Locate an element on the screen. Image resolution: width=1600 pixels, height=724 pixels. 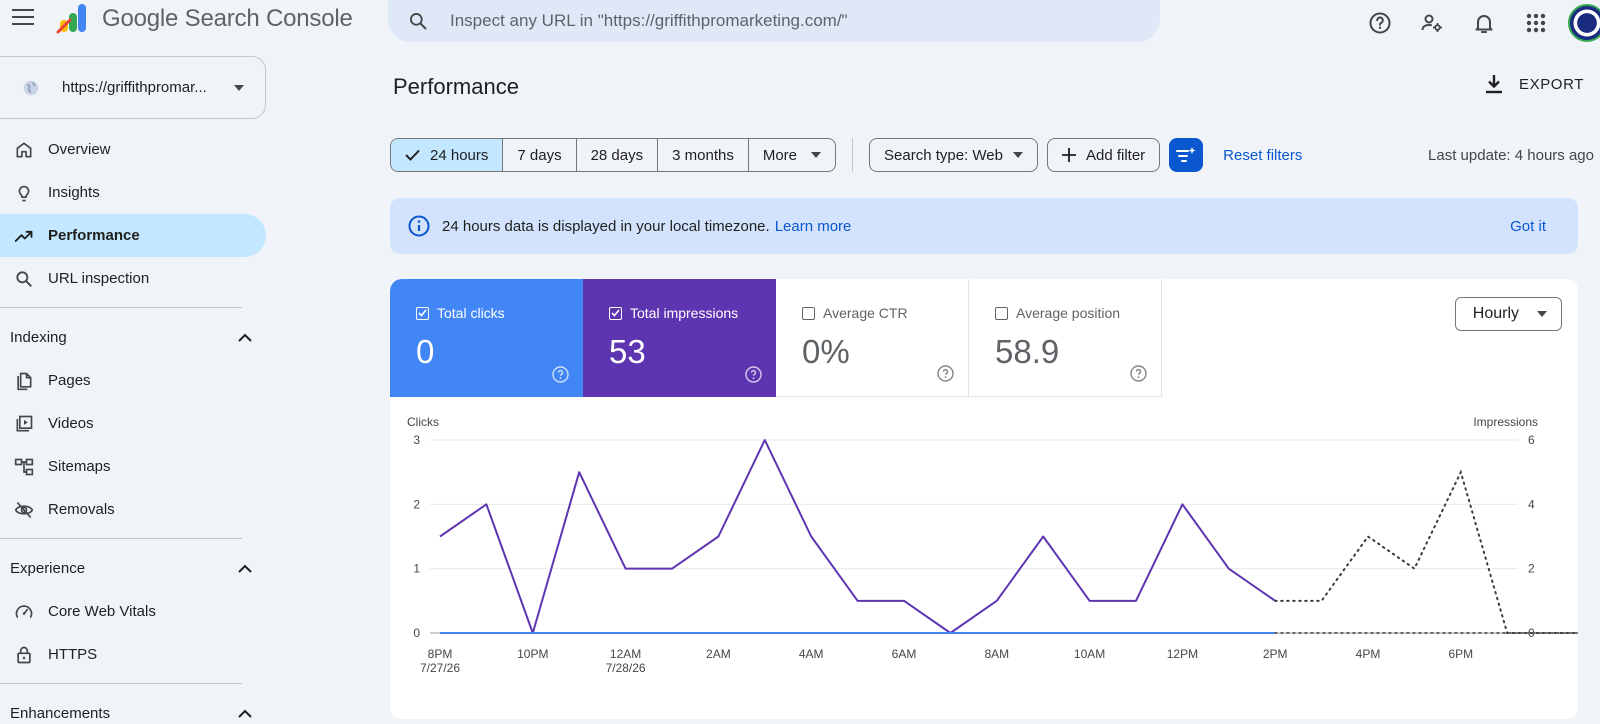
x-tick-label: 2AM is located at coordinates (718, 654).